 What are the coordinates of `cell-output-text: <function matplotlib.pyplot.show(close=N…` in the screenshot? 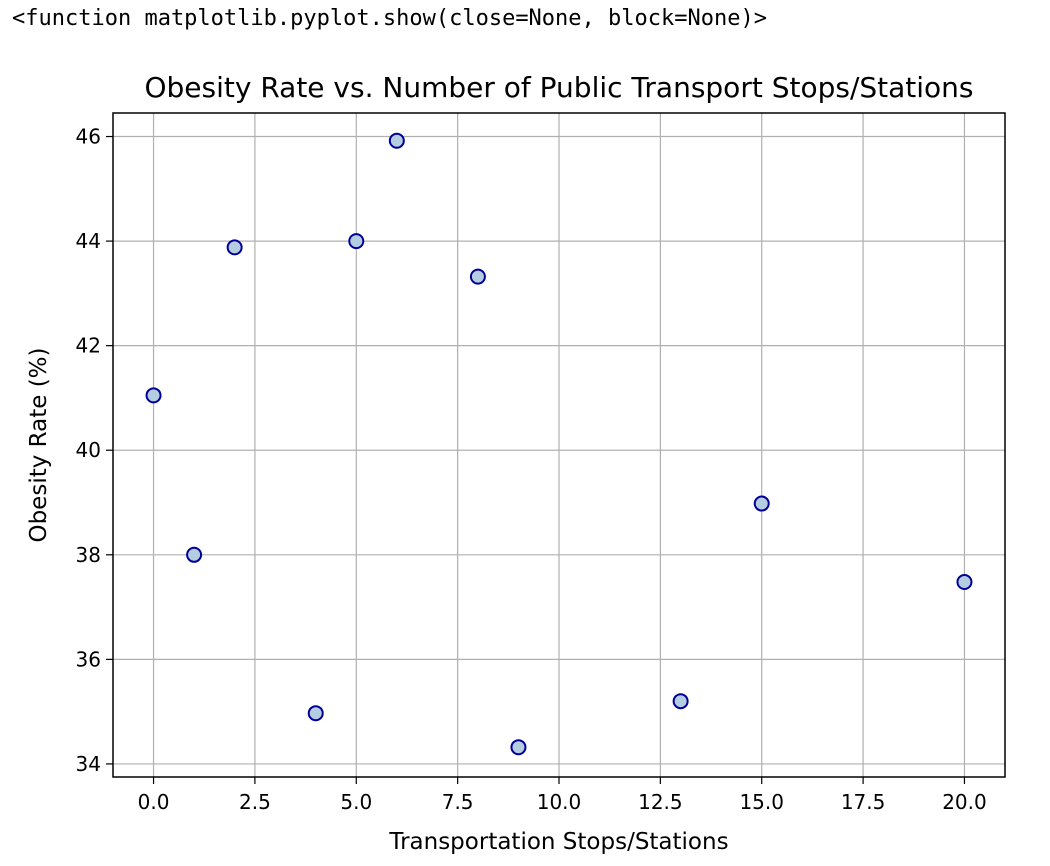 It's located at (389, 18).